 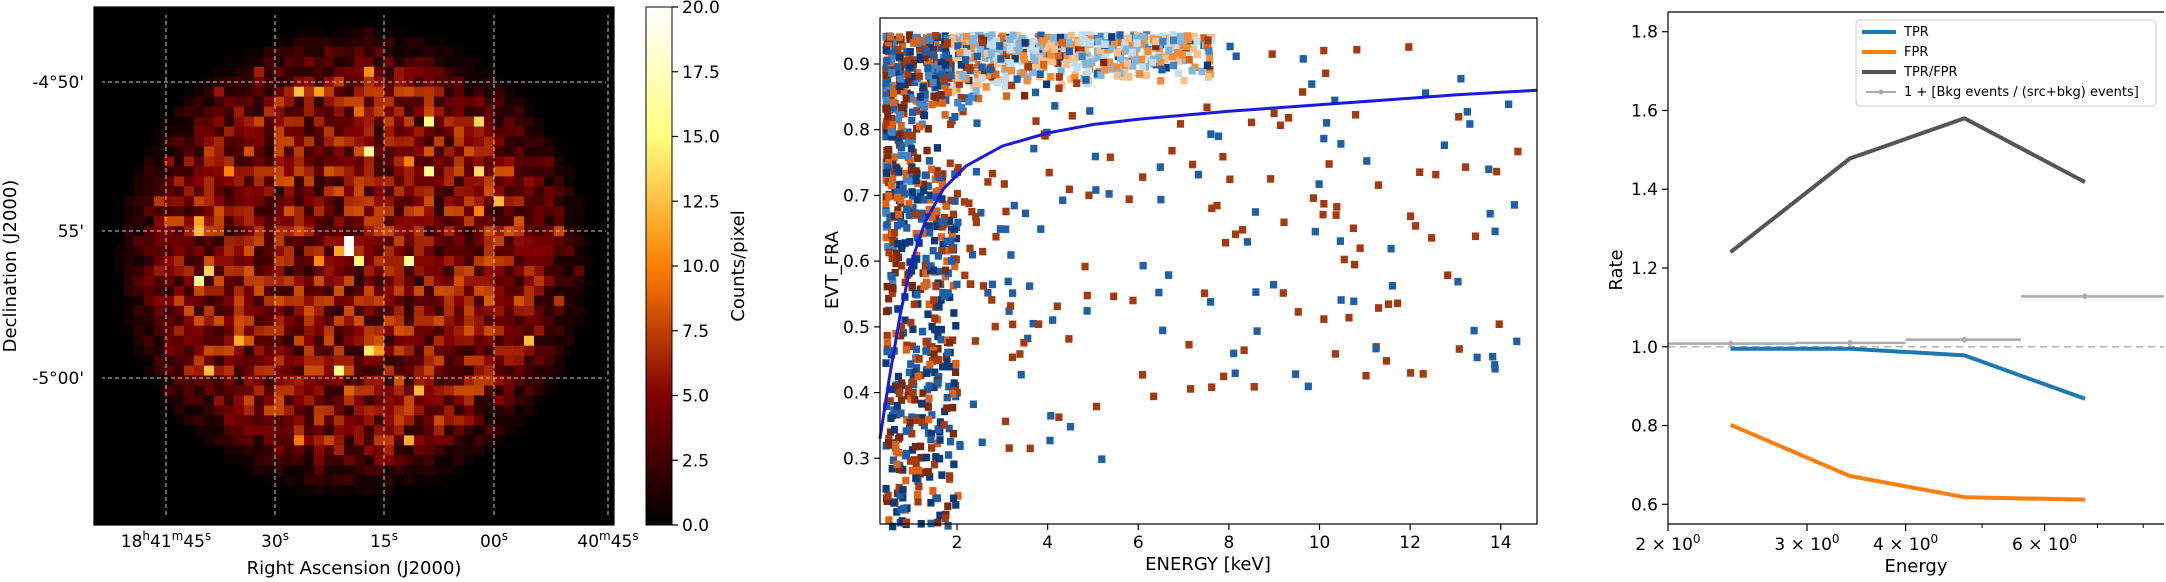 What do you see at coordinates (194, 542) in the screenshot?
I see `ra-tick-part: 45` at bounding box center [194, 542].